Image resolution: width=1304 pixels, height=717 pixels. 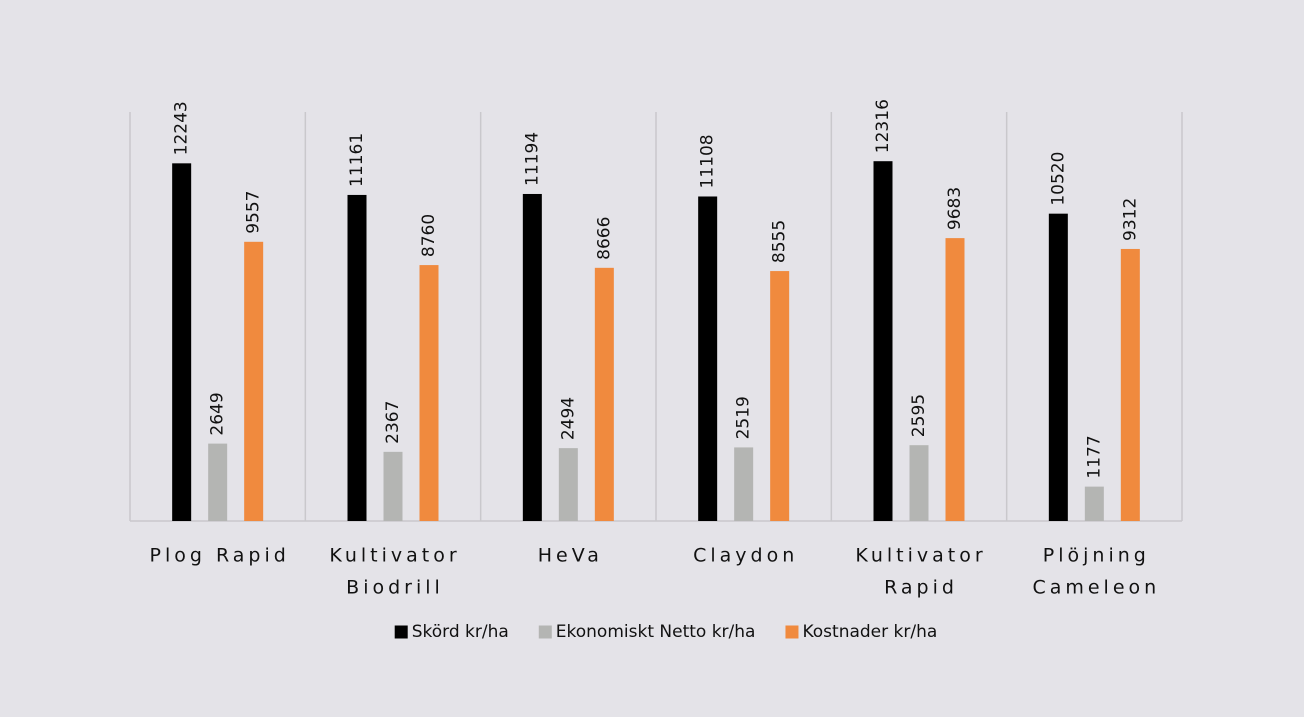 I want to click on data-label: 8555, so click(x=780, y=241).